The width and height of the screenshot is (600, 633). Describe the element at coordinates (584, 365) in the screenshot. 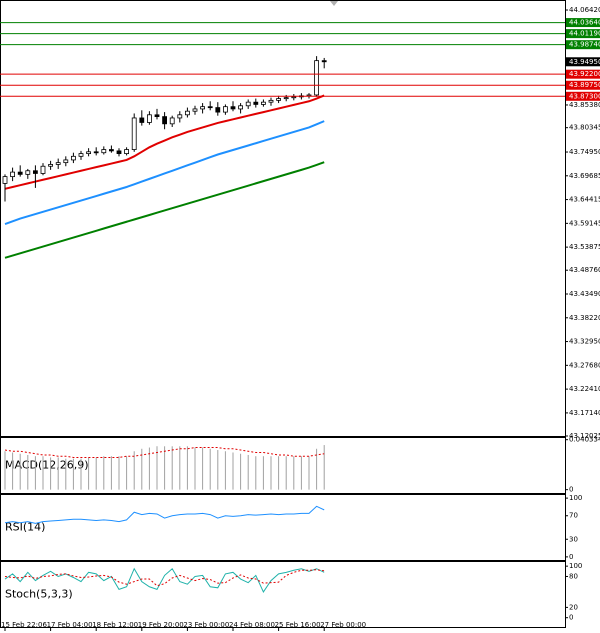

I see `y-tick-label: 43.27680` at that location.